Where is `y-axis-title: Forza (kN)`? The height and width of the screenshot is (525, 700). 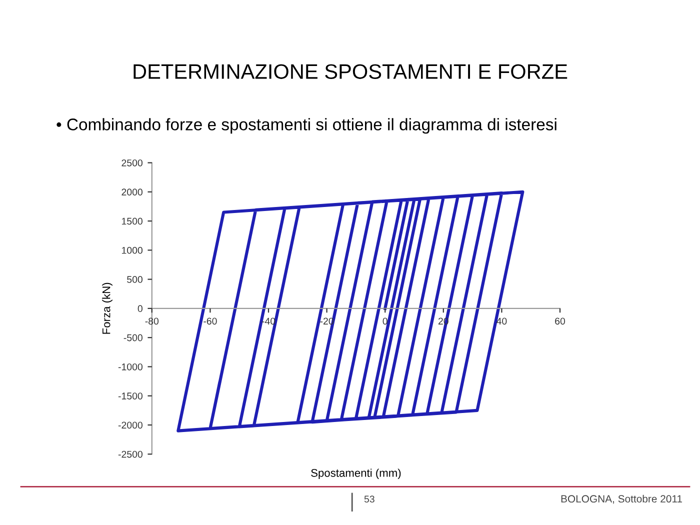
y-axis-title: Forza (kN) is located at coordinates (107, 308).